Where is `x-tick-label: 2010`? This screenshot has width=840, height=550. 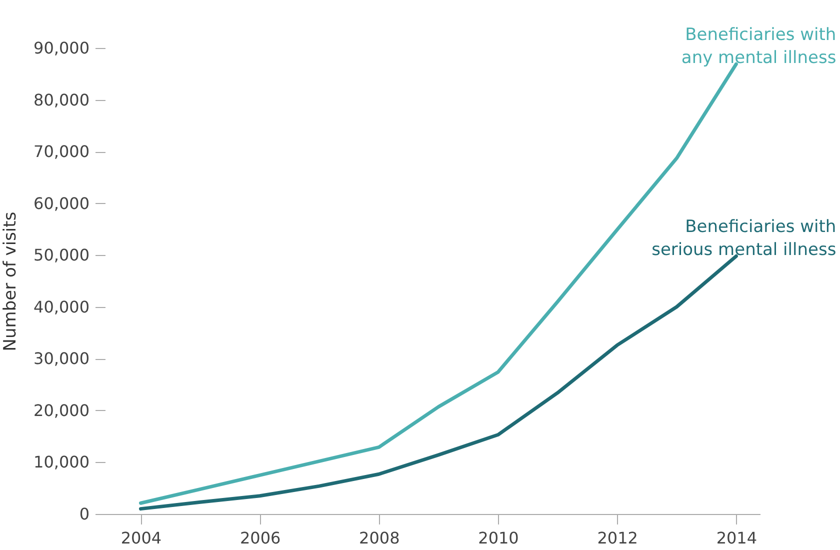
x-tick-label: 2010 is located at coordinates (498, 538).